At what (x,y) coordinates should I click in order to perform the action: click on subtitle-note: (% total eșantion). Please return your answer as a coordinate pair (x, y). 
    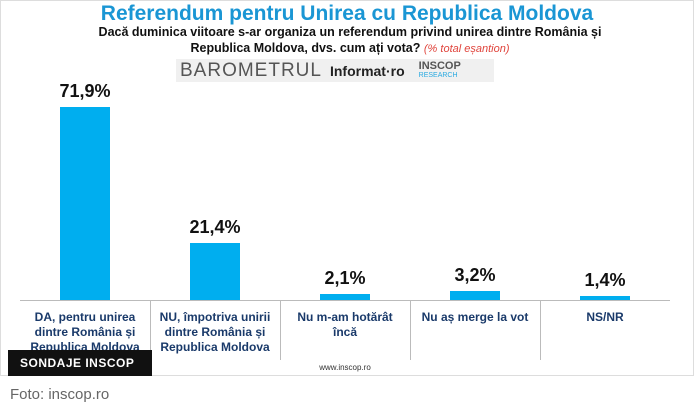
    Looking at the image, I should click on (466, 49).